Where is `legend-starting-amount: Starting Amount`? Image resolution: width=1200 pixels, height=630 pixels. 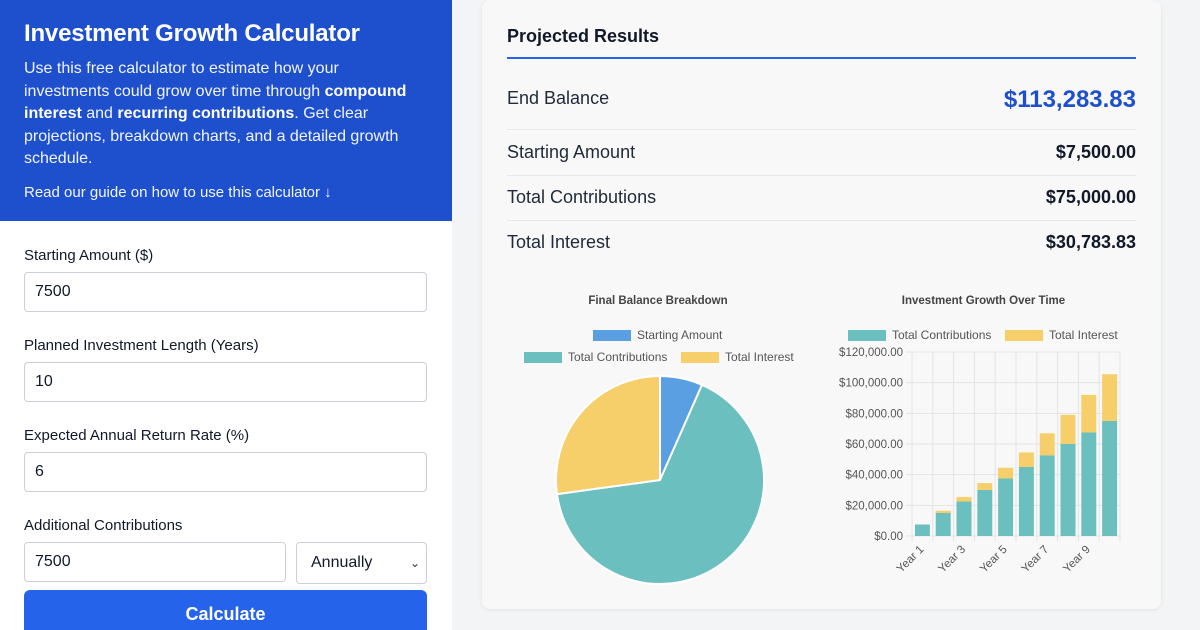
legend-starting-amount: Starting Amount is located at coordinates (657, 335).